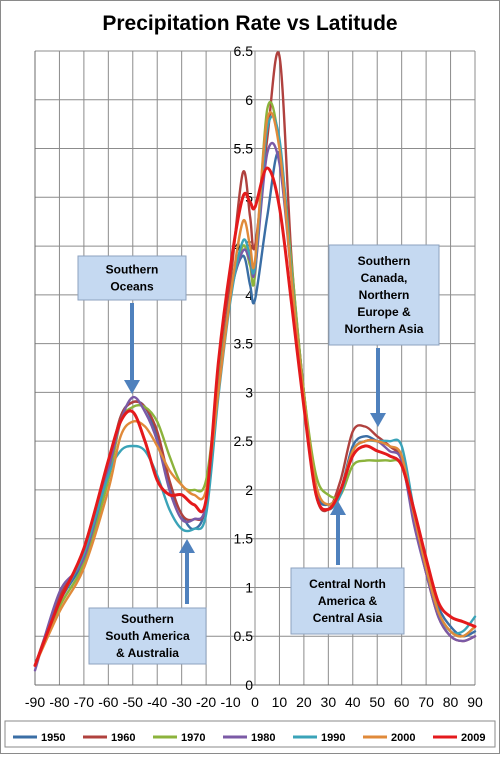 This screenshot has height=758, width=500. Describe the element at coordinates (193, 738) in the screenshot. I see `legend-label: 1970` at that location.